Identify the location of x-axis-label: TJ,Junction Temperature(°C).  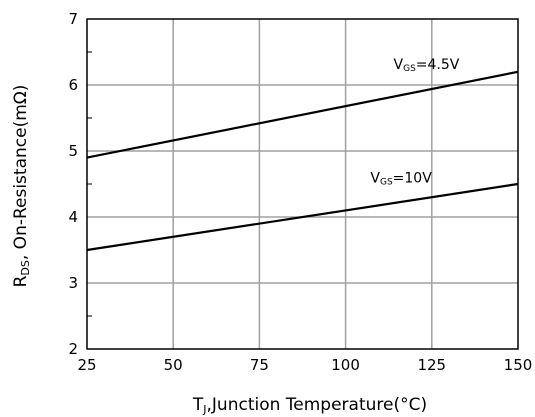
(309, 405).